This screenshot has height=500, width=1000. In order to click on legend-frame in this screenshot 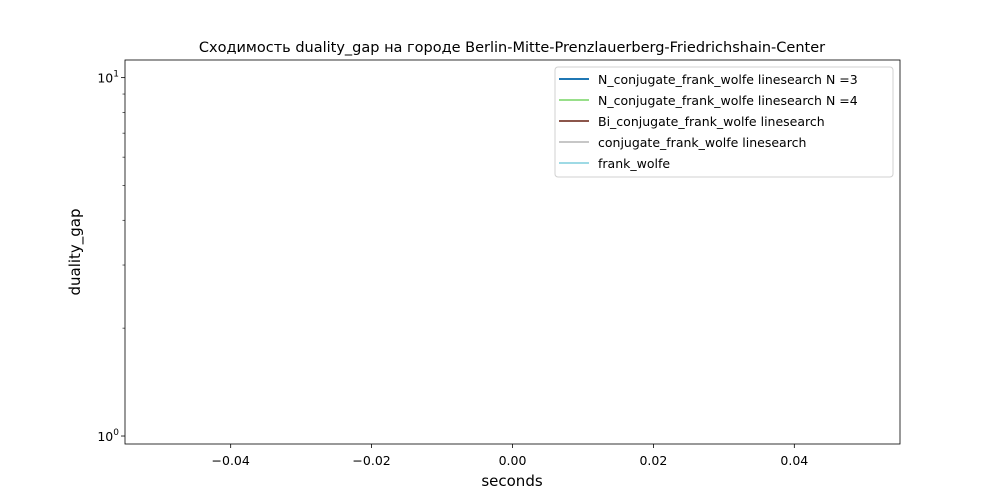, I will do `click(724, 122)`.